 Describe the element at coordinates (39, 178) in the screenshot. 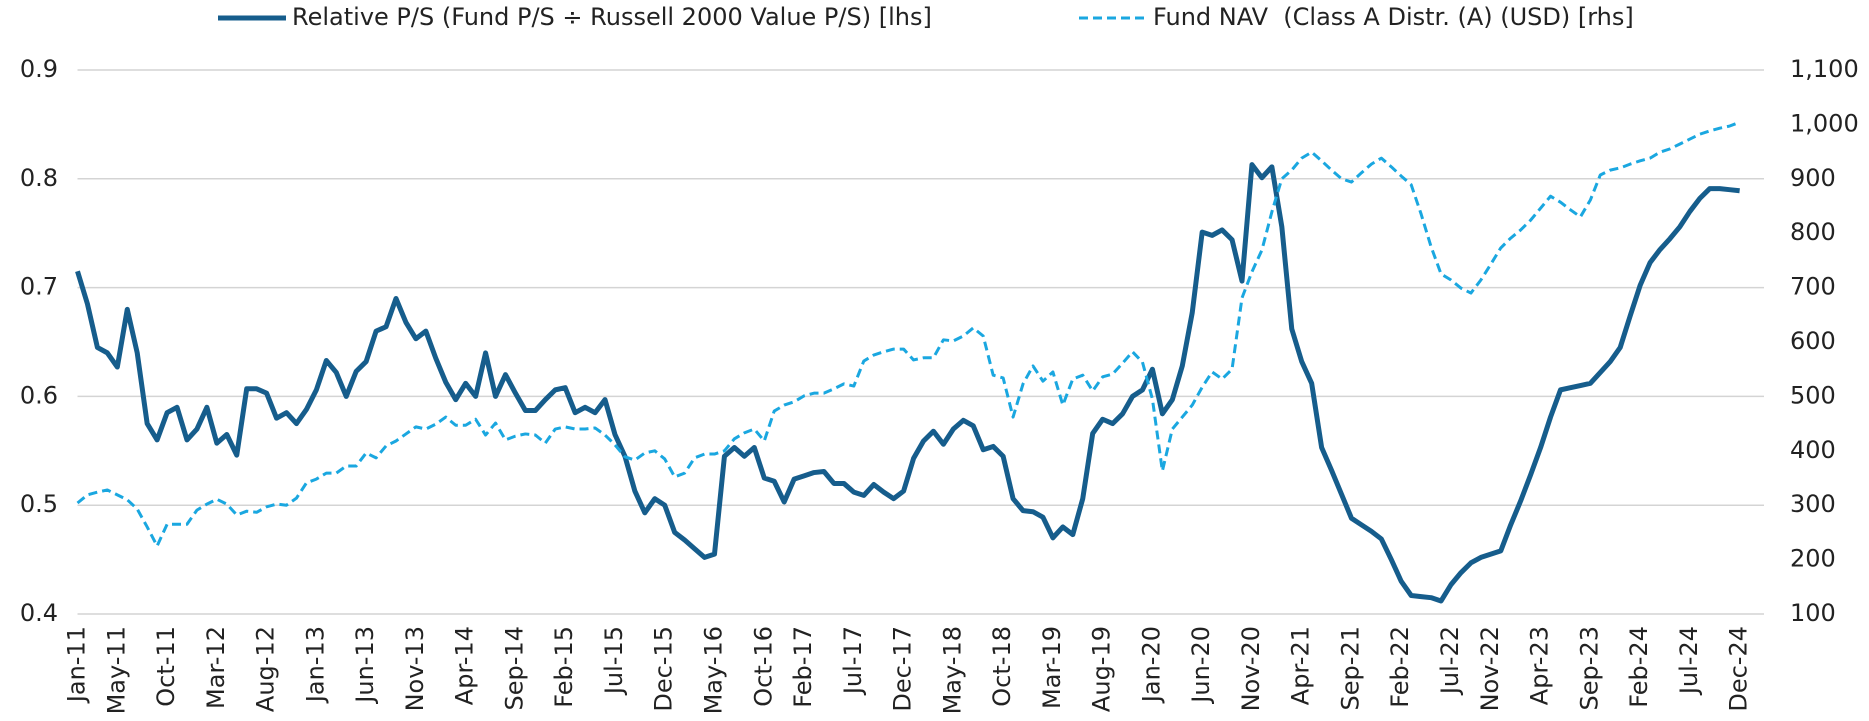

I see `y-tick-label: 0.8` at that location.